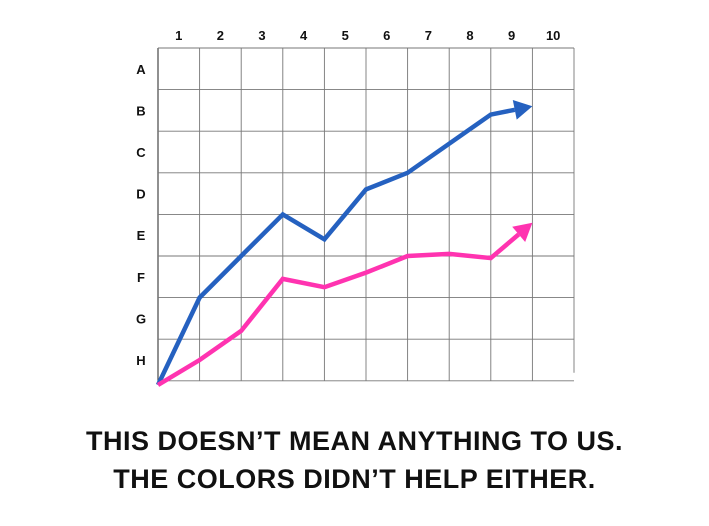  I want to click on y-tick-label: B, so click(140, 110).